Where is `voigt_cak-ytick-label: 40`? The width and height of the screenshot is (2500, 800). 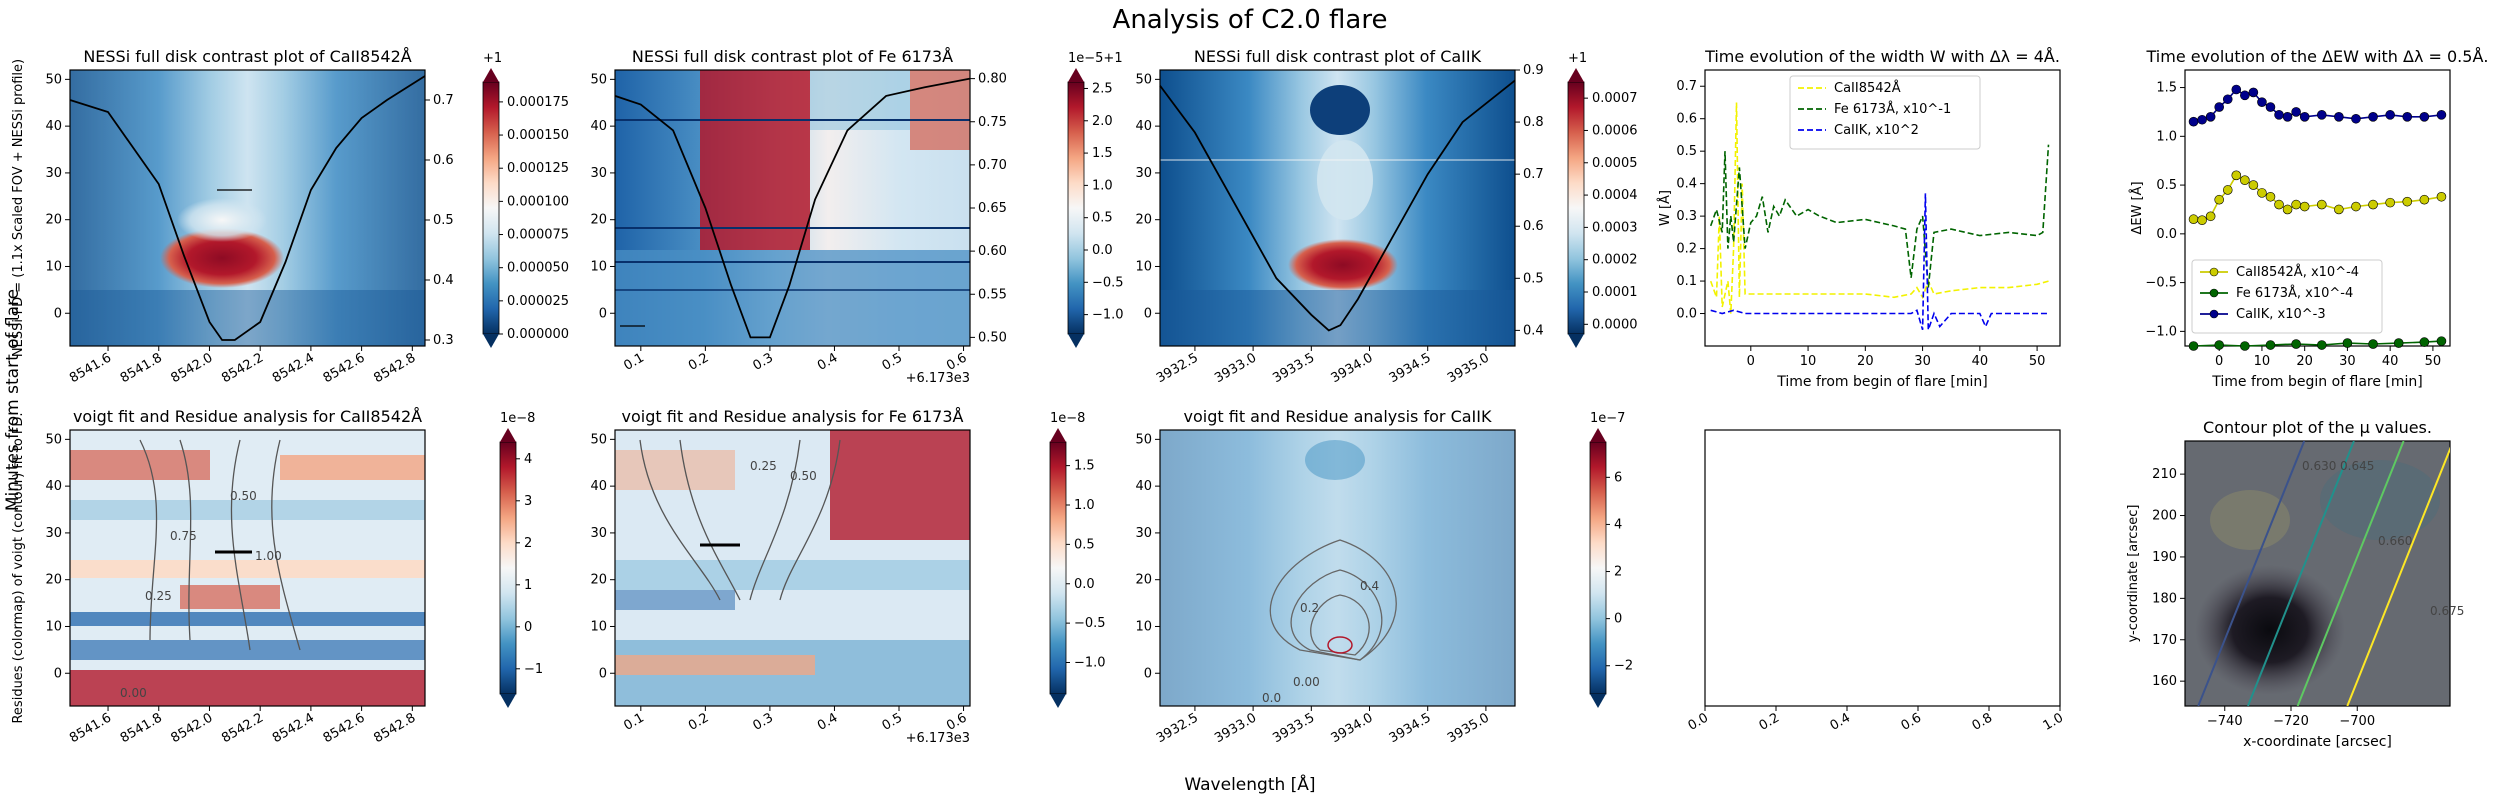
voigt_cak-ytick-label: 40 is located at coordinates (1143, 486).